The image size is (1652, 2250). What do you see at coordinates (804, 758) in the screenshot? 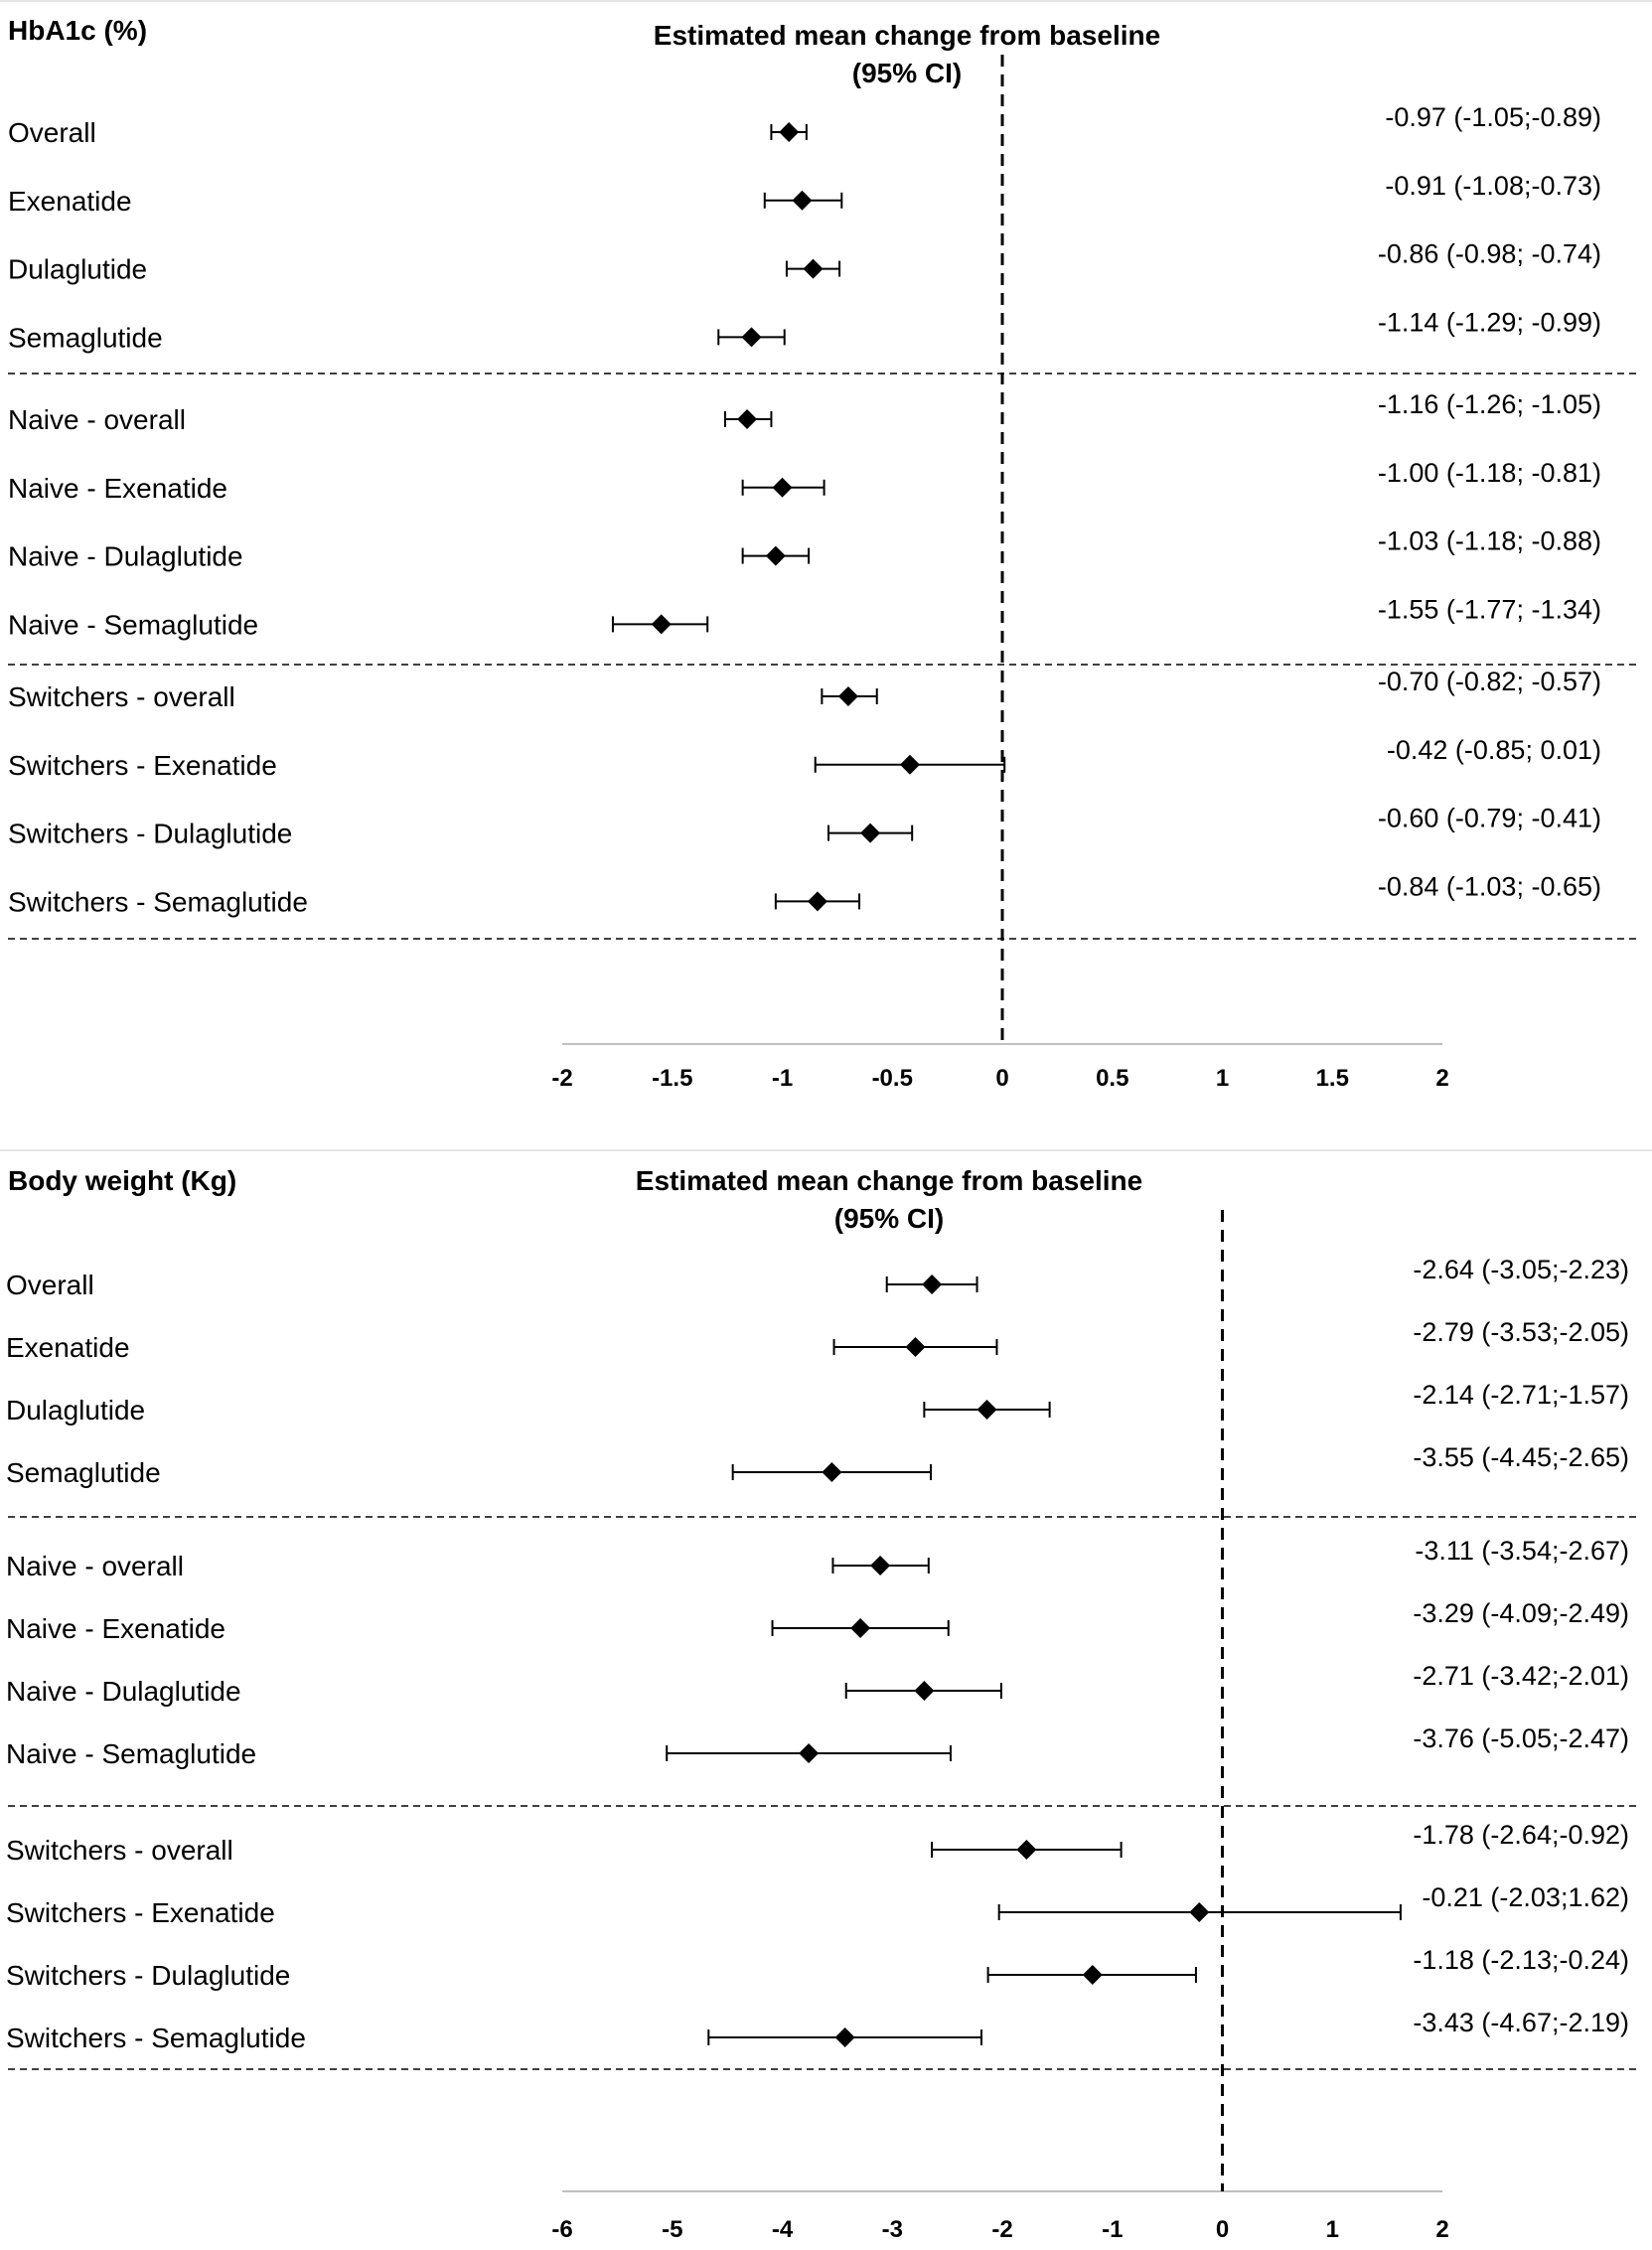
I see `hba1c-forest-row: Switchers - Exenatide -0.42 (-0.85; 0.01)` at bounding box center [804, 758].